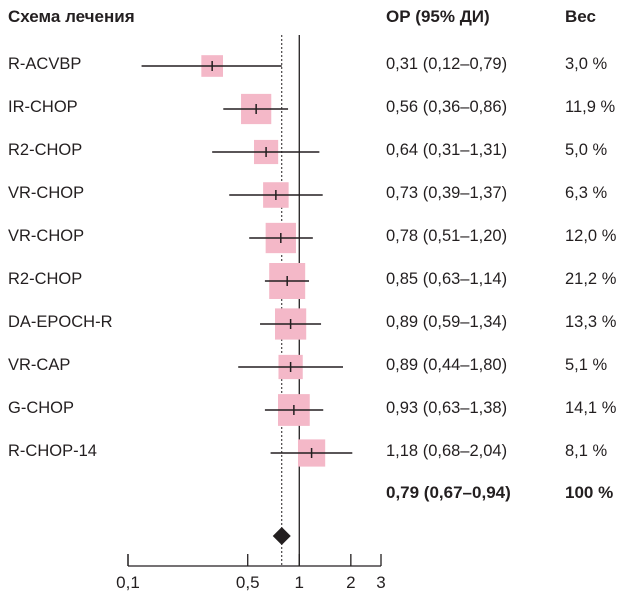 The width and height of the screenshot is (620, 595). Describe the element at coordinates (586, 193) in the screenshot. I see `weight-value: 6,3 %` at that location.